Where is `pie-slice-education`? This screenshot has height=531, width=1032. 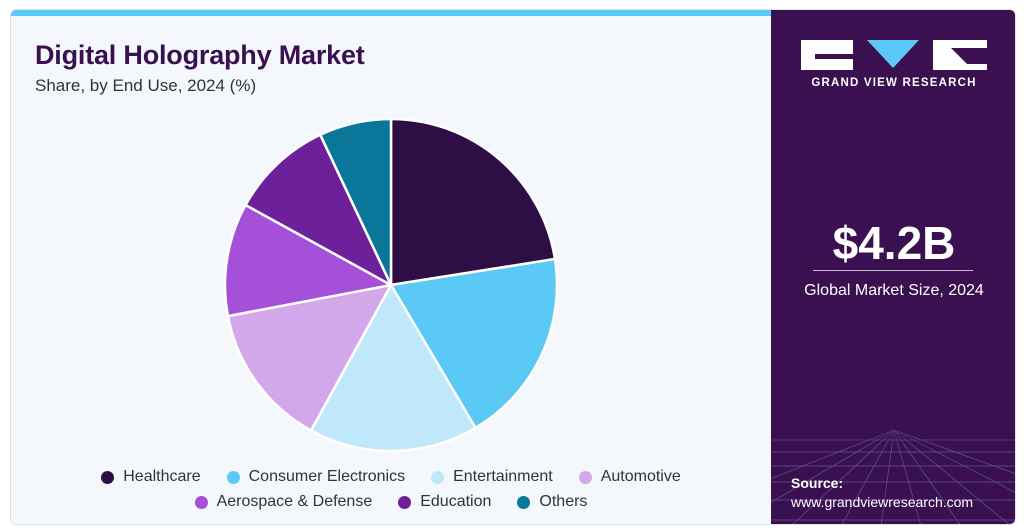
pie-slice-education is located at coordinates (318, 210).